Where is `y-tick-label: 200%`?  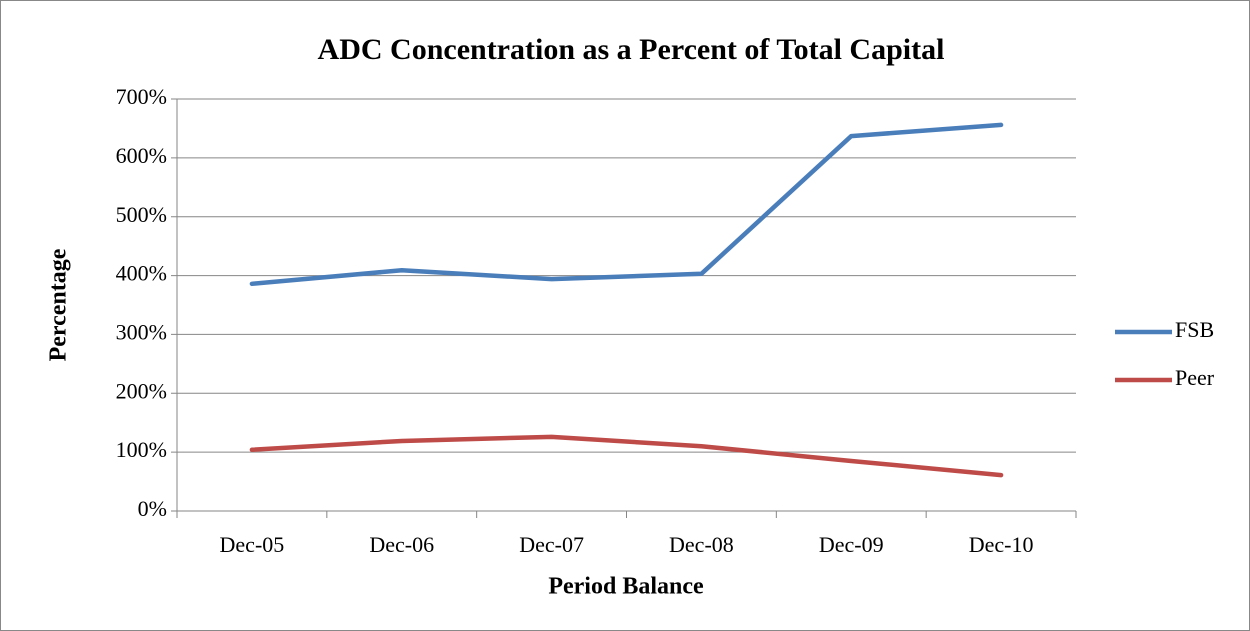 y-tick-label: 200% is located at coordinates (141, 390).